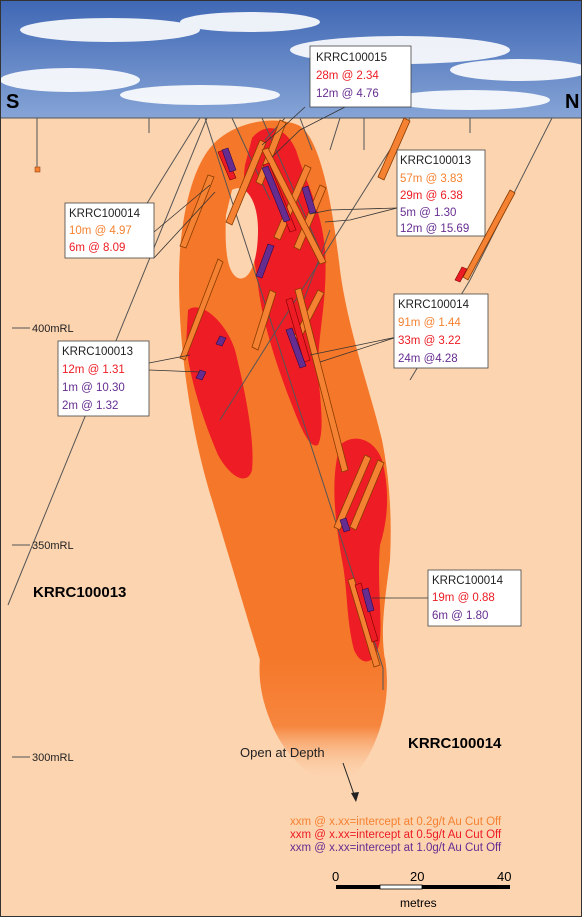 Image resolution: width=582 pixels, height=917 pixels. Describe the element at coordinates (572, 102) in the screenshot. I see `compass-north: N` at that location.